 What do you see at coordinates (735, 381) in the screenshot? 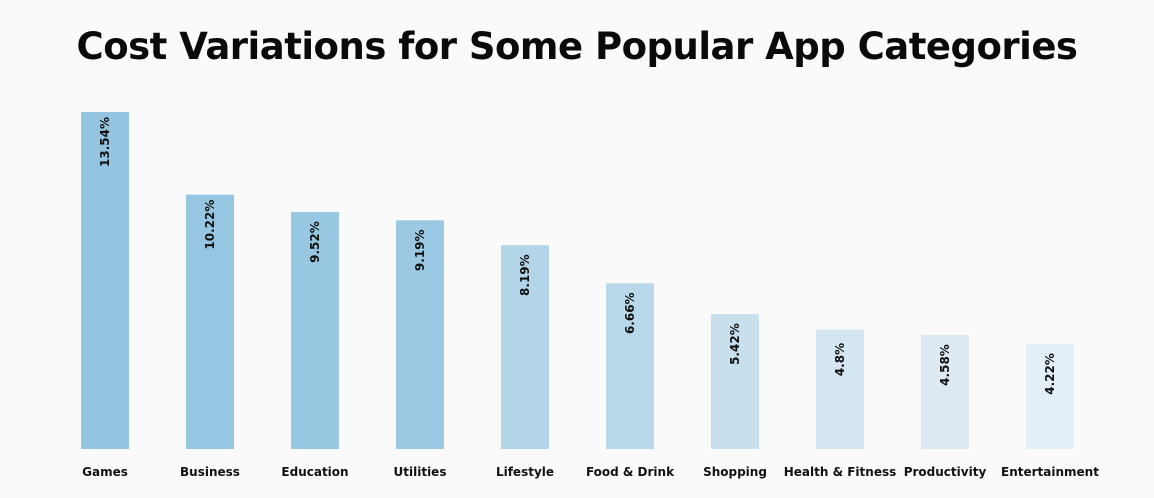
I see `bar-shopping` at bounding box center [735, 381].